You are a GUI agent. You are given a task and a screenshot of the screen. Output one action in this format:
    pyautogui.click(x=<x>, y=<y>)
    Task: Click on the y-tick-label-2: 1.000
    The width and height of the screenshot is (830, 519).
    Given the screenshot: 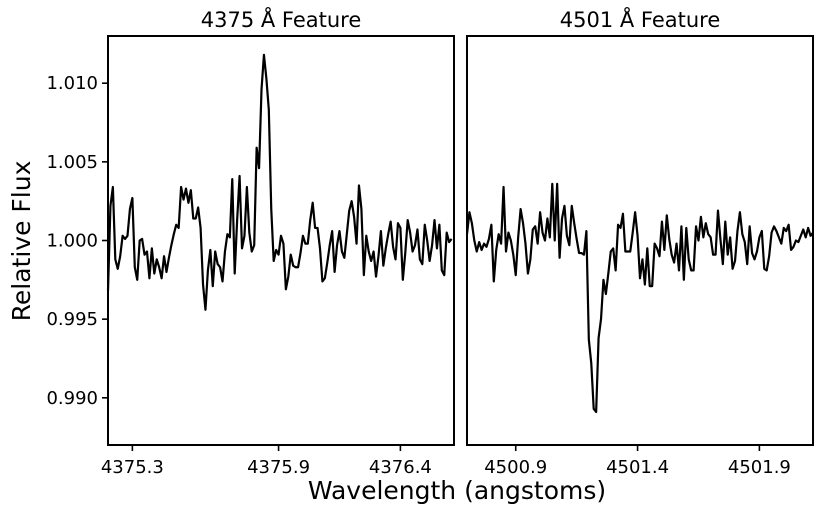 What is the action you would take?
    pyautogui.click(x=72, y=241)
    